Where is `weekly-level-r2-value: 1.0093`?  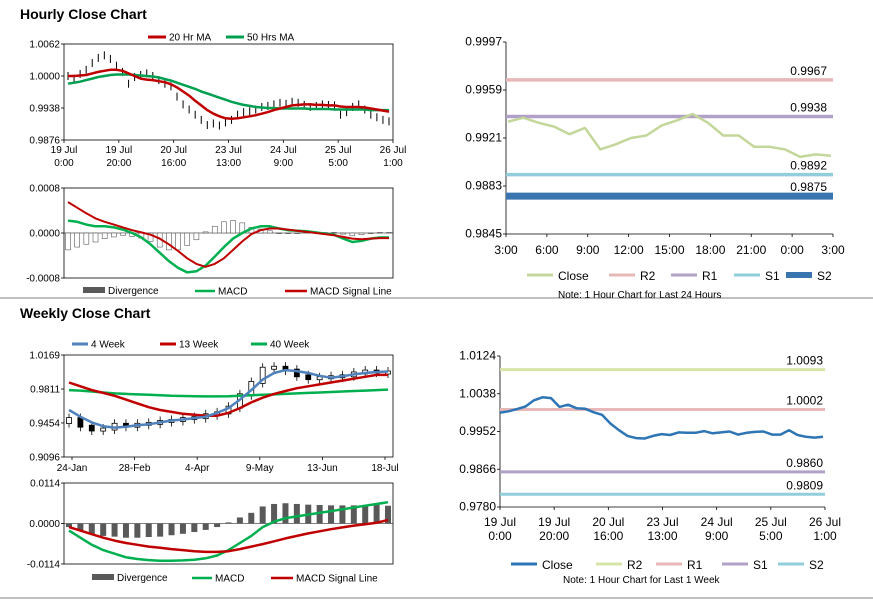
weekly-level-r2-value: 1.0093 is located at coordinates (804, 361).